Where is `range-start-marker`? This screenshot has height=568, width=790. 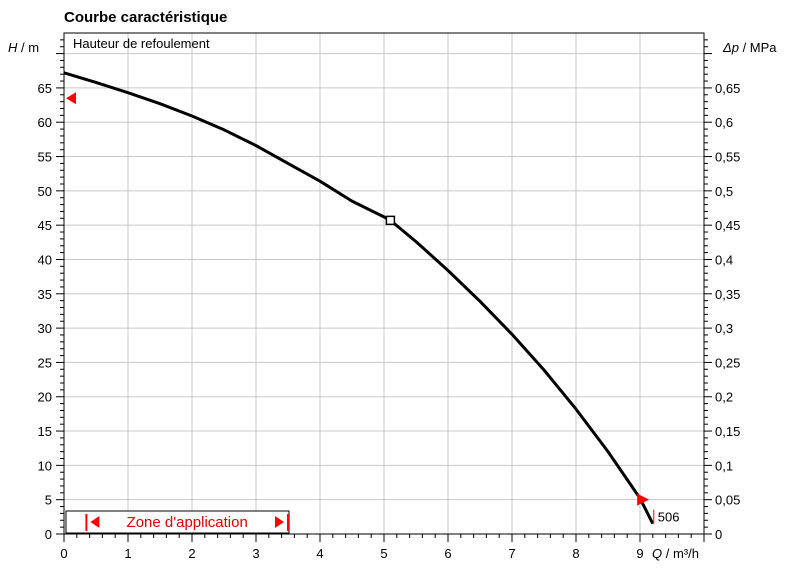 range-start-marker is located at coordinates (71, 98).